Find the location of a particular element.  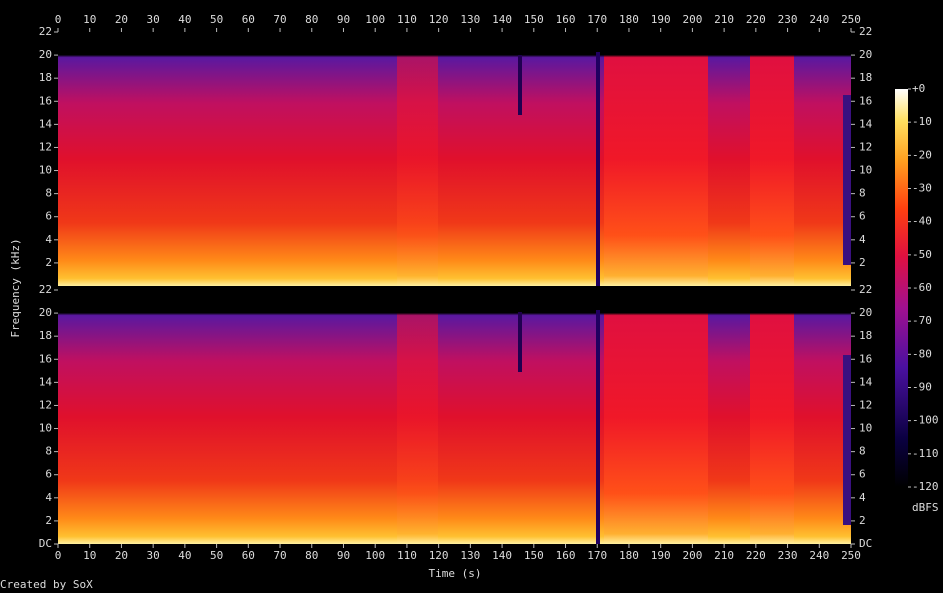

x-tick-label: 20 is located at coordinates (121, 555).